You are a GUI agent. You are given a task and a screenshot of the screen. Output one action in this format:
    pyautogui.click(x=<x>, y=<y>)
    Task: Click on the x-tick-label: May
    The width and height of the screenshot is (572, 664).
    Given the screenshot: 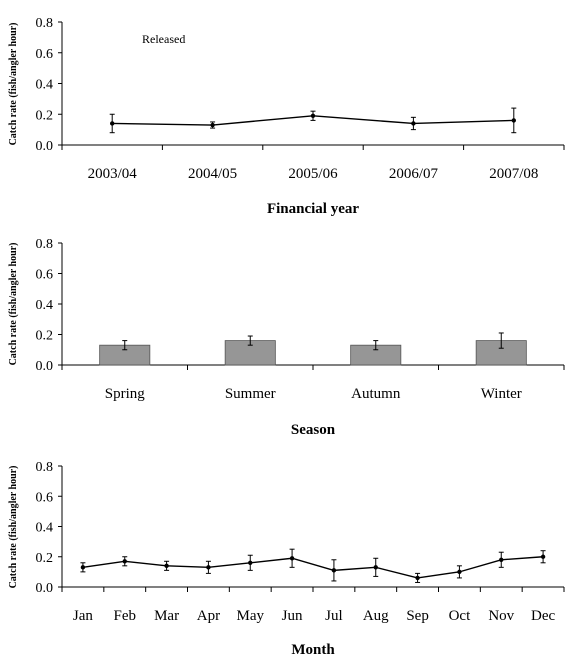 What is the action you would take?
    pyautogui.click(x=251, y=616)
    